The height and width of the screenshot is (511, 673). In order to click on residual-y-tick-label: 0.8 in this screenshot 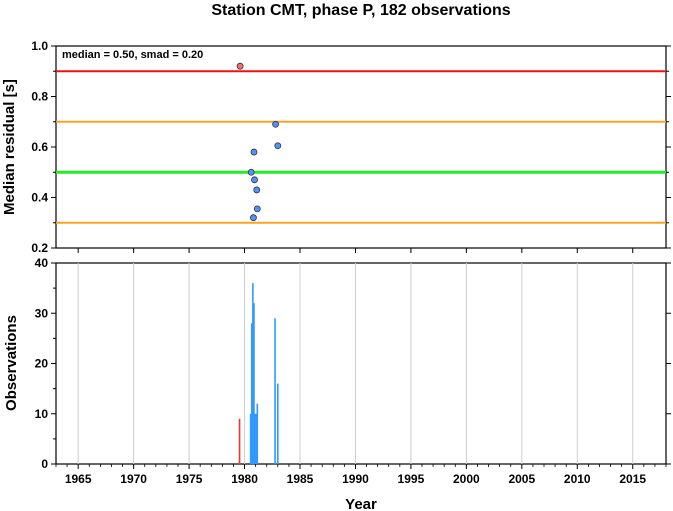, I will do `click(39, 97)`.